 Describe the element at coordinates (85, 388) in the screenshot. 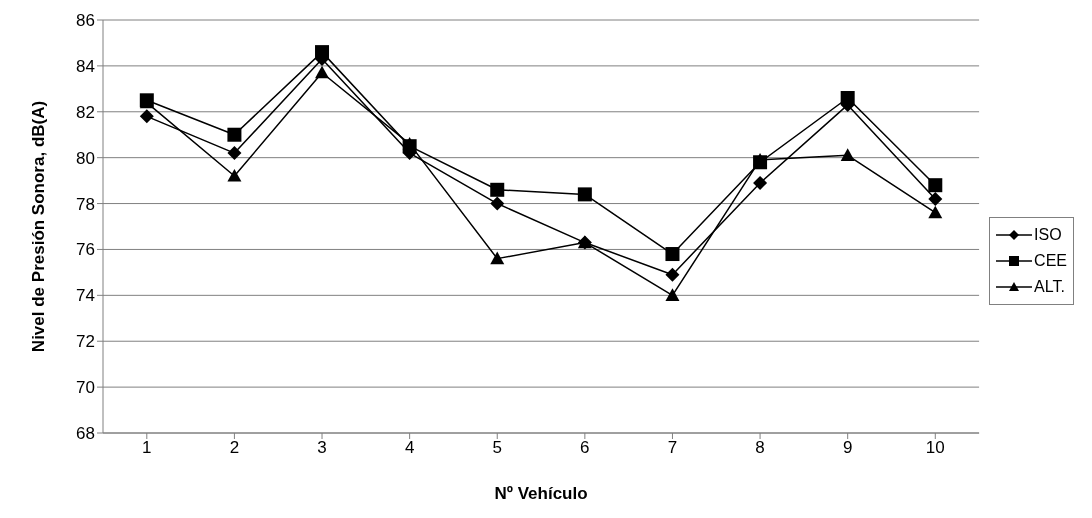

I see `y-tick-label: 70` at that location.